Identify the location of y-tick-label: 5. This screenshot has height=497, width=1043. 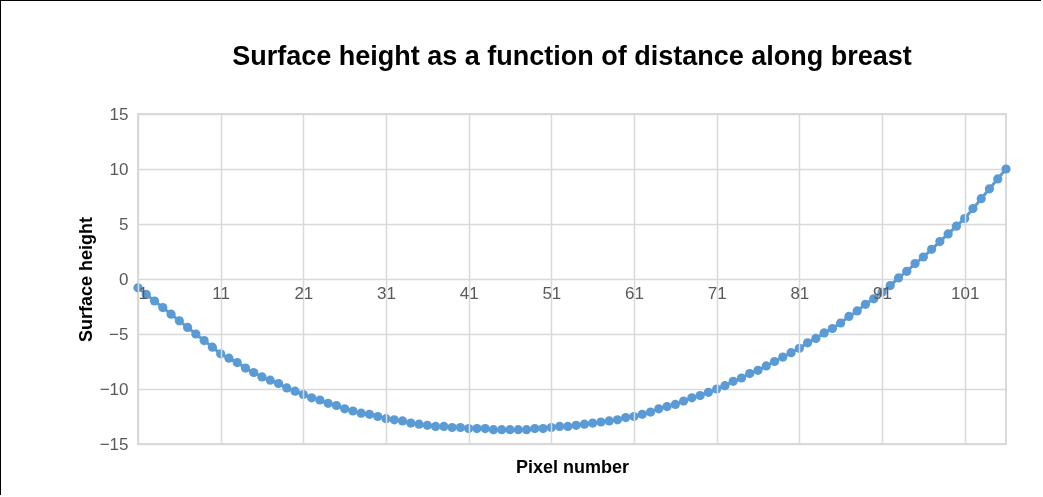
(124, 224).